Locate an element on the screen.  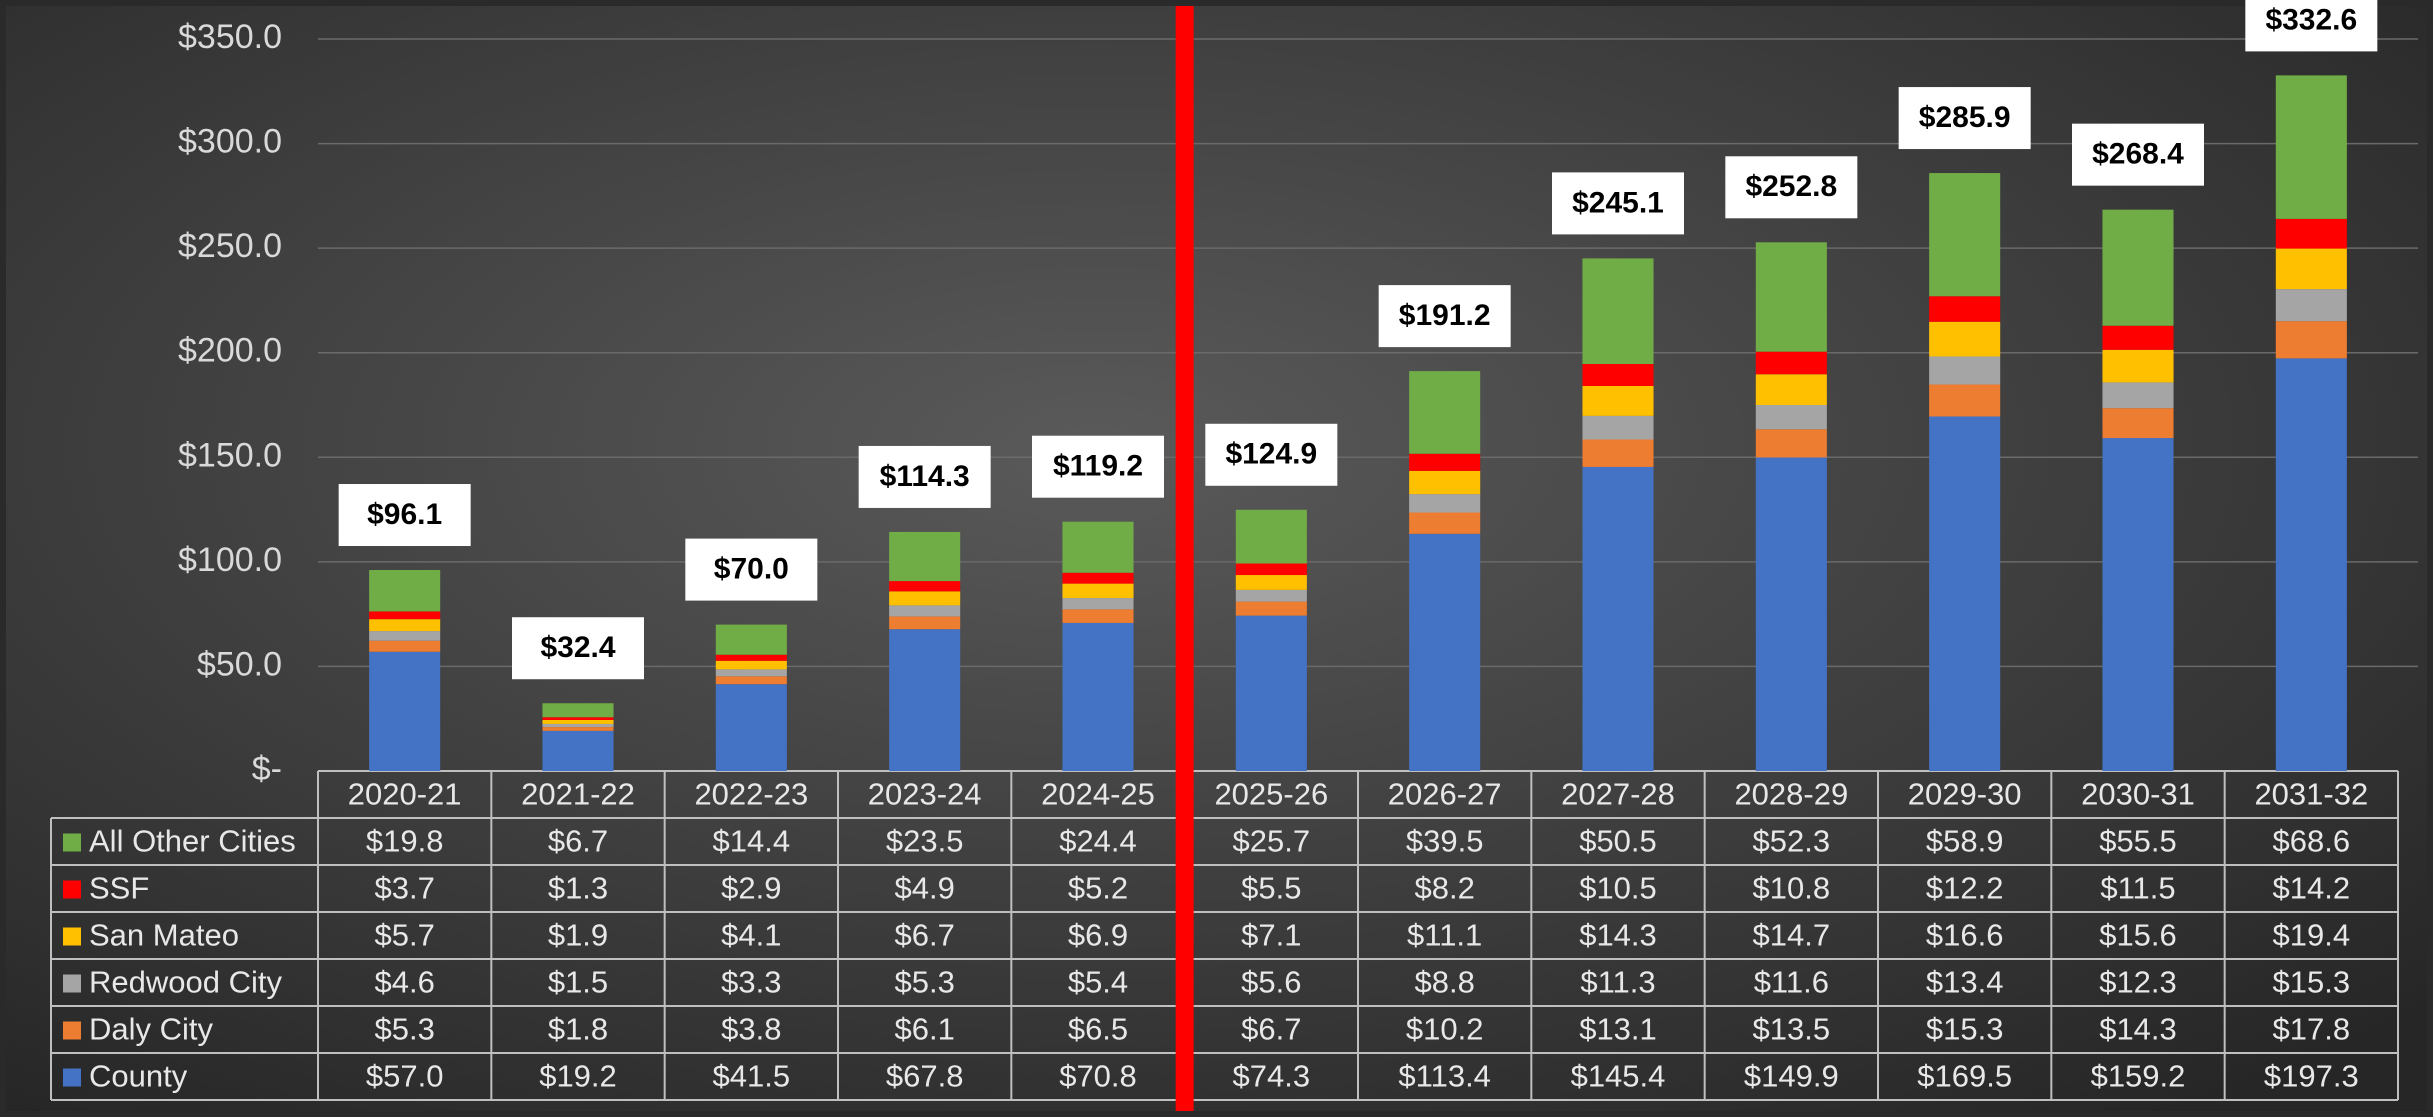
legend-label: County is located at coordinates (138, 1076).